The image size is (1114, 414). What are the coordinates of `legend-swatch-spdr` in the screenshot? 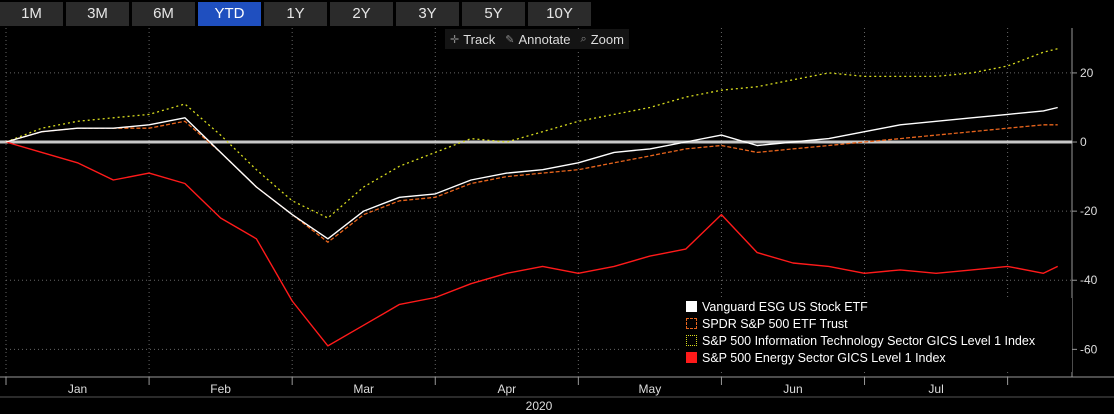 It's located at (691, 323).